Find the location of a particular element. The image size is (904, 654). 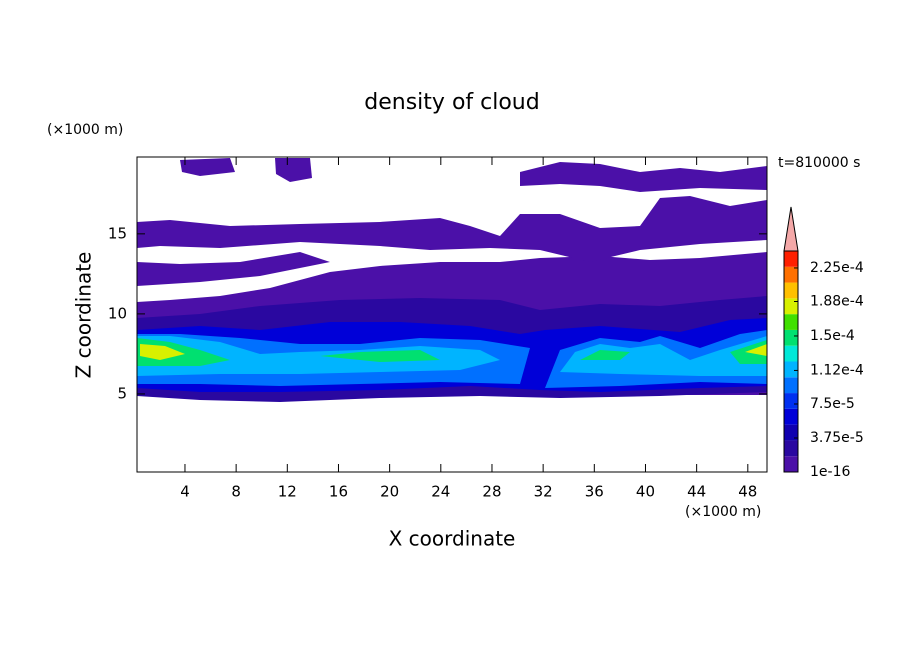

x-tick-label: 12 is located at coordinates (287, 492).